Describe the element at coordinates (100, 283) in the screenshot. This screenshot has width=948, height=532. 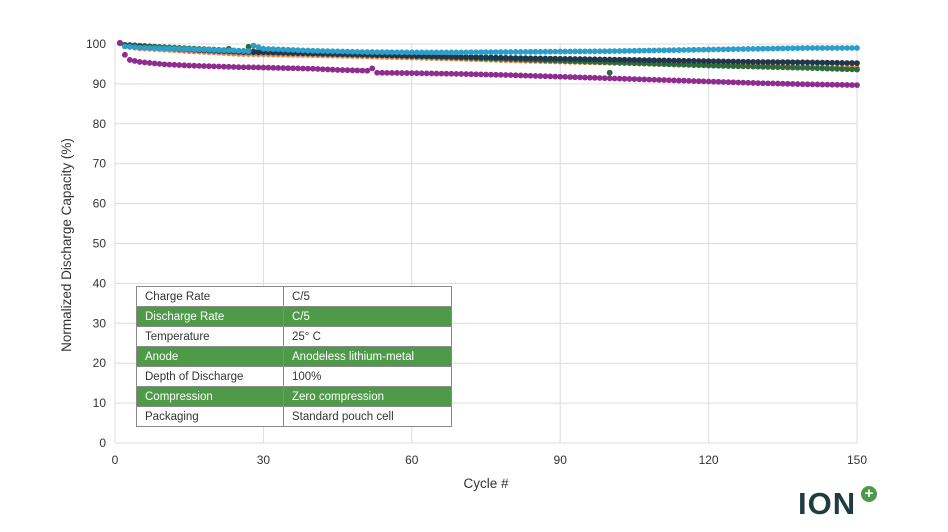
I see `y-tick-label: 40` at that location.